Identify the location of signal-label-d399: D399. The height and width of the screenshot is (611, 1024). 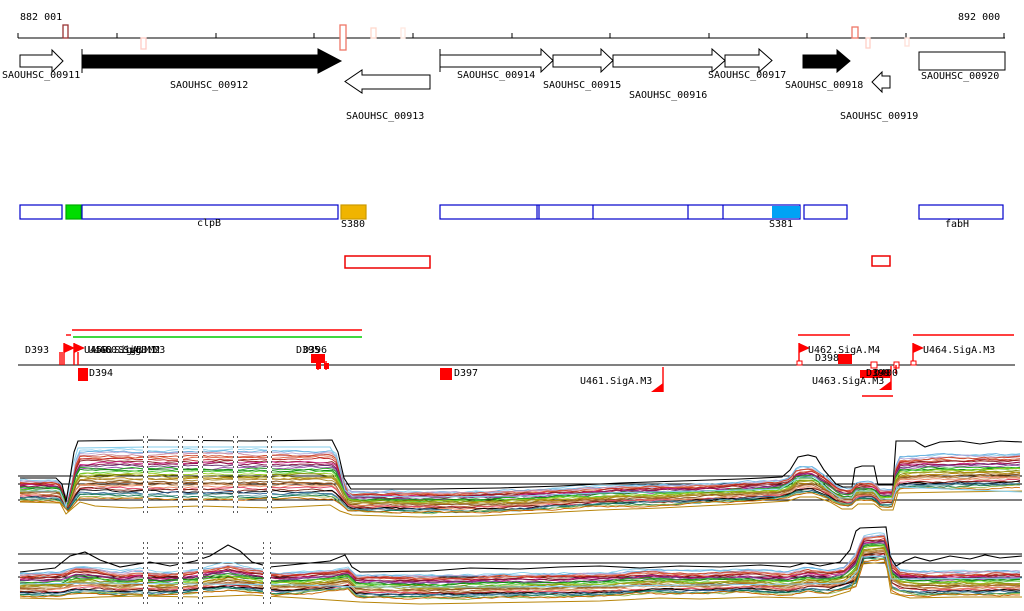
(878, 373).